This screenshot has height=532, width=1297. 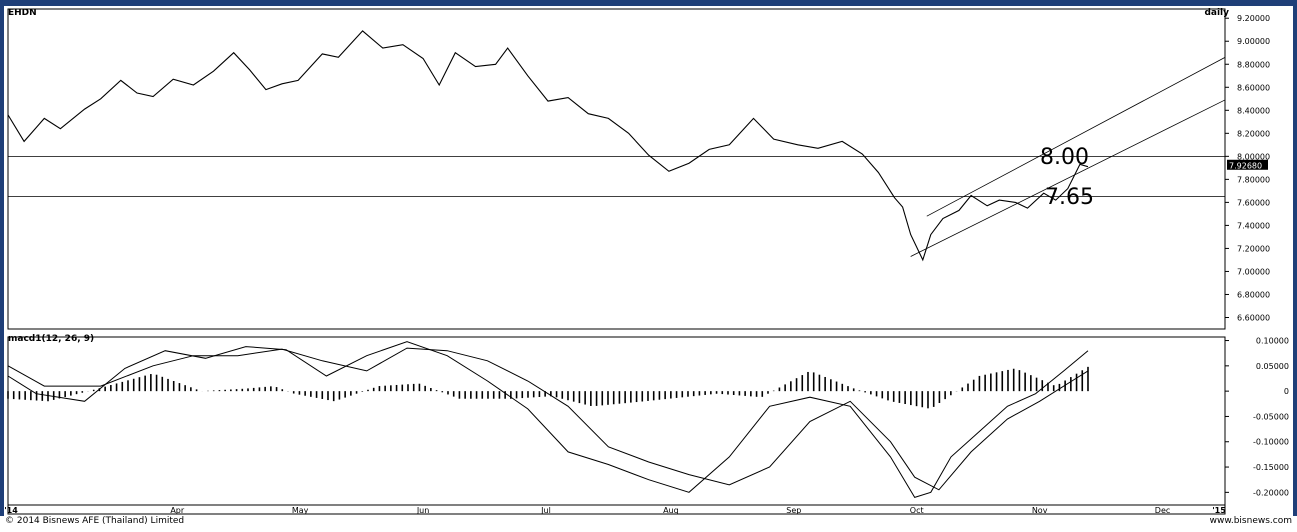 What do you see at coordinates (1040, 510) in the screenshot?
I see `x-axis-label: Nov` at bounding box center [1040, 510].